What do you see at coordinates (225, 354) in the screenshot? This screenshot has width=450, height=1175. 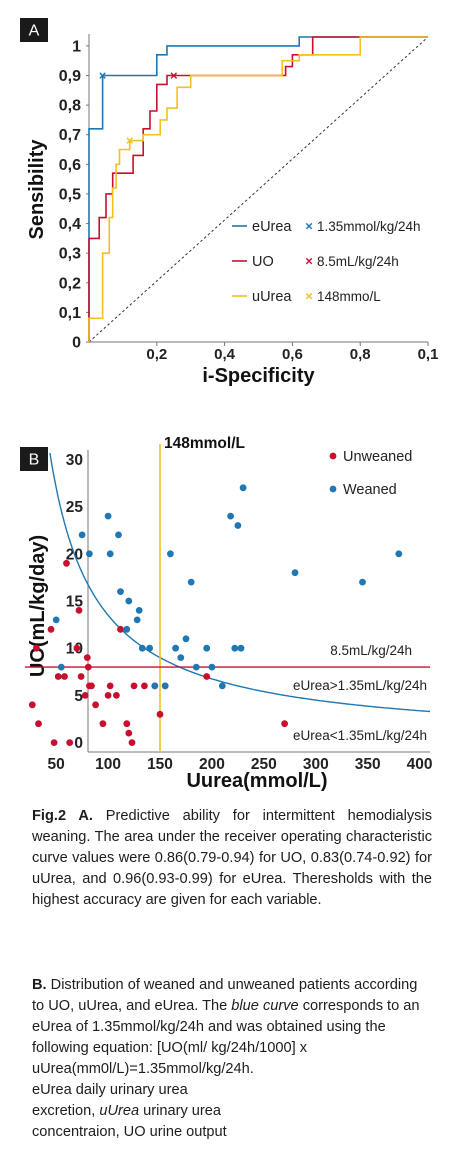 I see `x-tick-label: 0,4` at bounding box center [225, 354].